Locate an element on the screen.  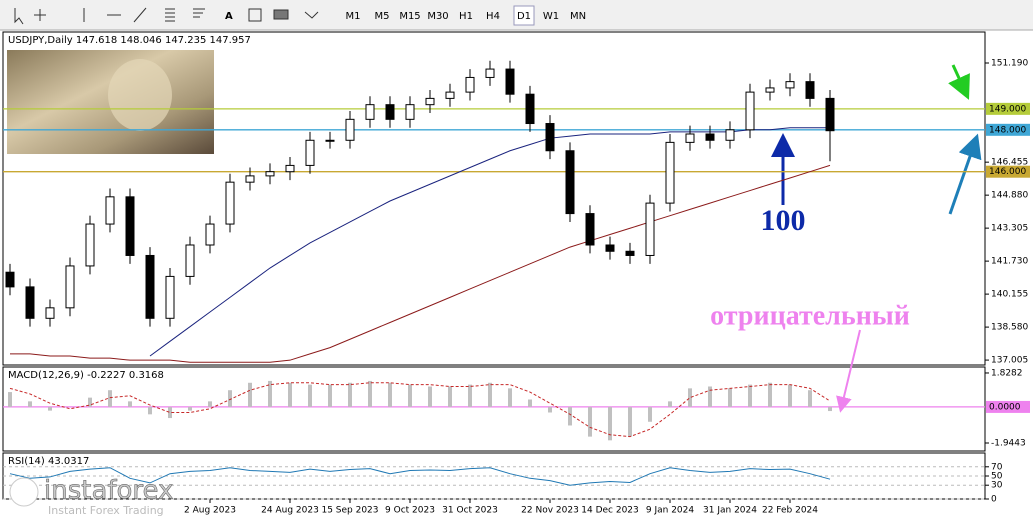
logo: instaforex Instant Forex Trading is located at coordinates (91, 496).